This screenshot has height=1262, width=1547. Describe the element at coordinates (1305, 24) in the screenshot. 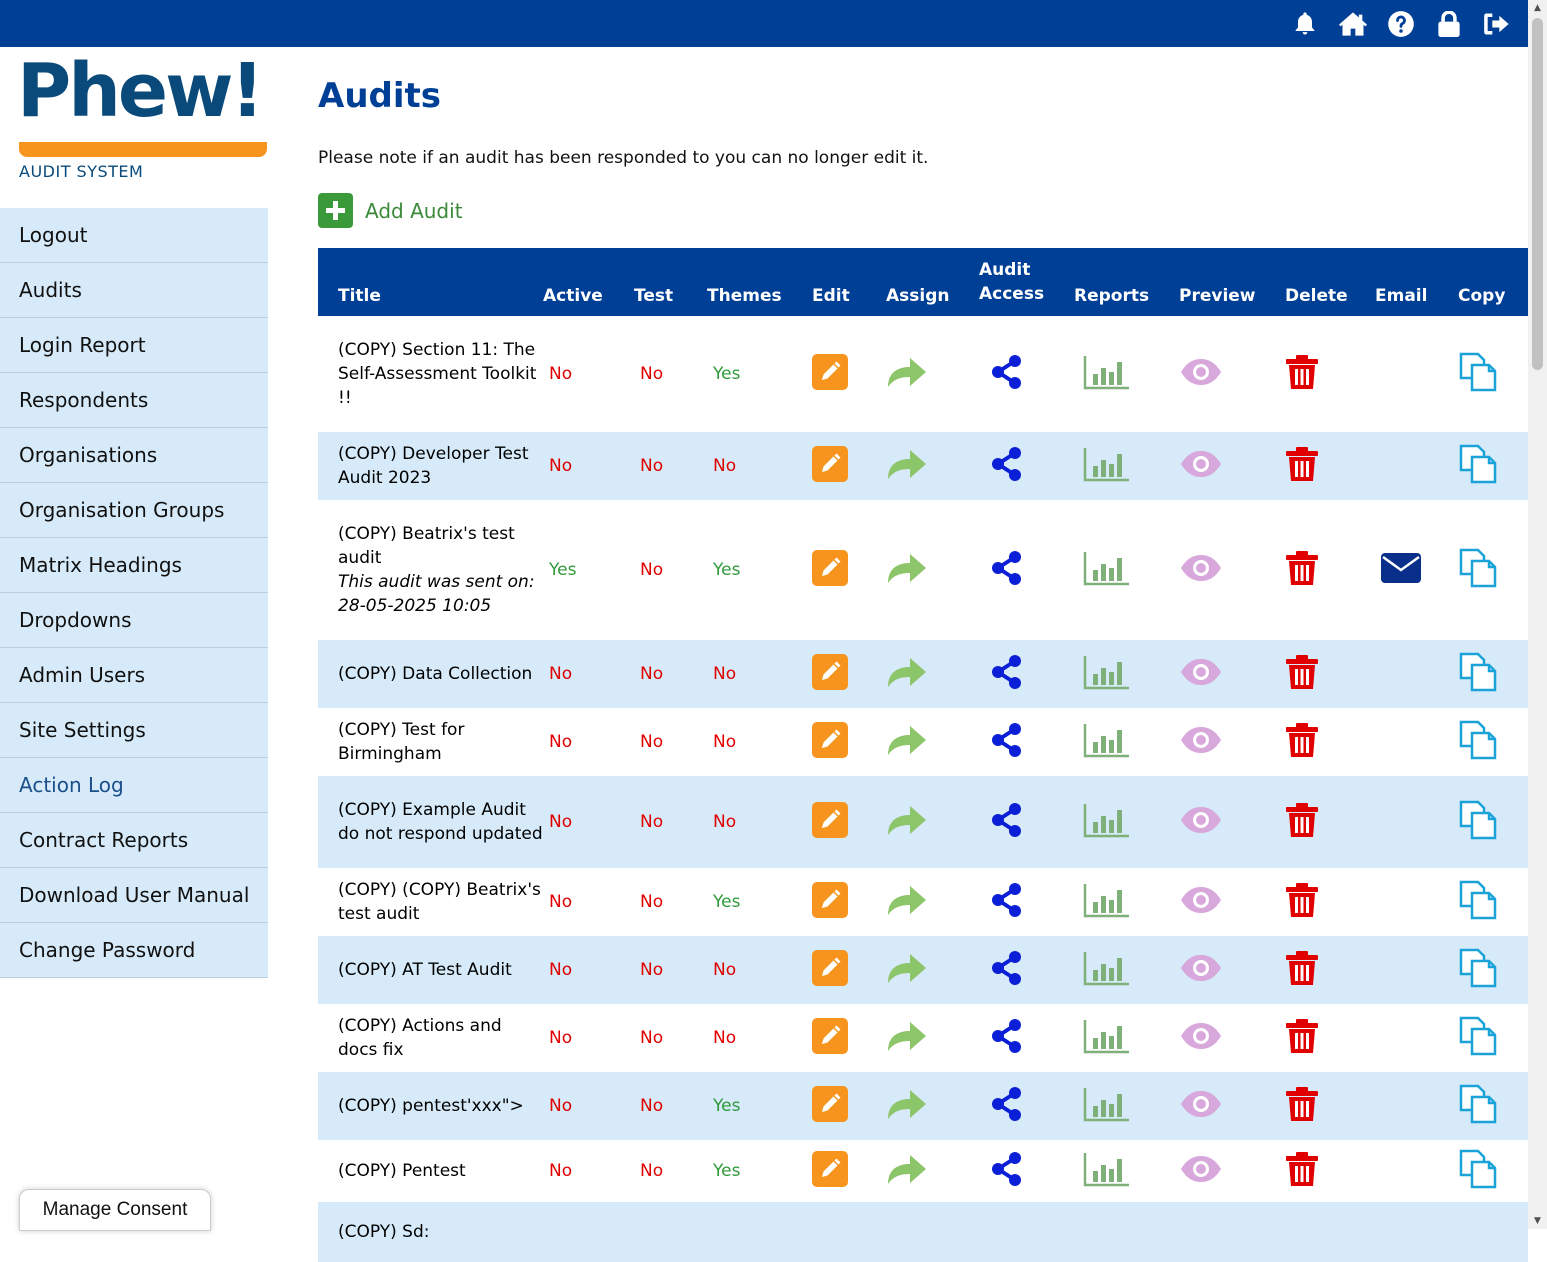

I see `bell-icon` at that location.